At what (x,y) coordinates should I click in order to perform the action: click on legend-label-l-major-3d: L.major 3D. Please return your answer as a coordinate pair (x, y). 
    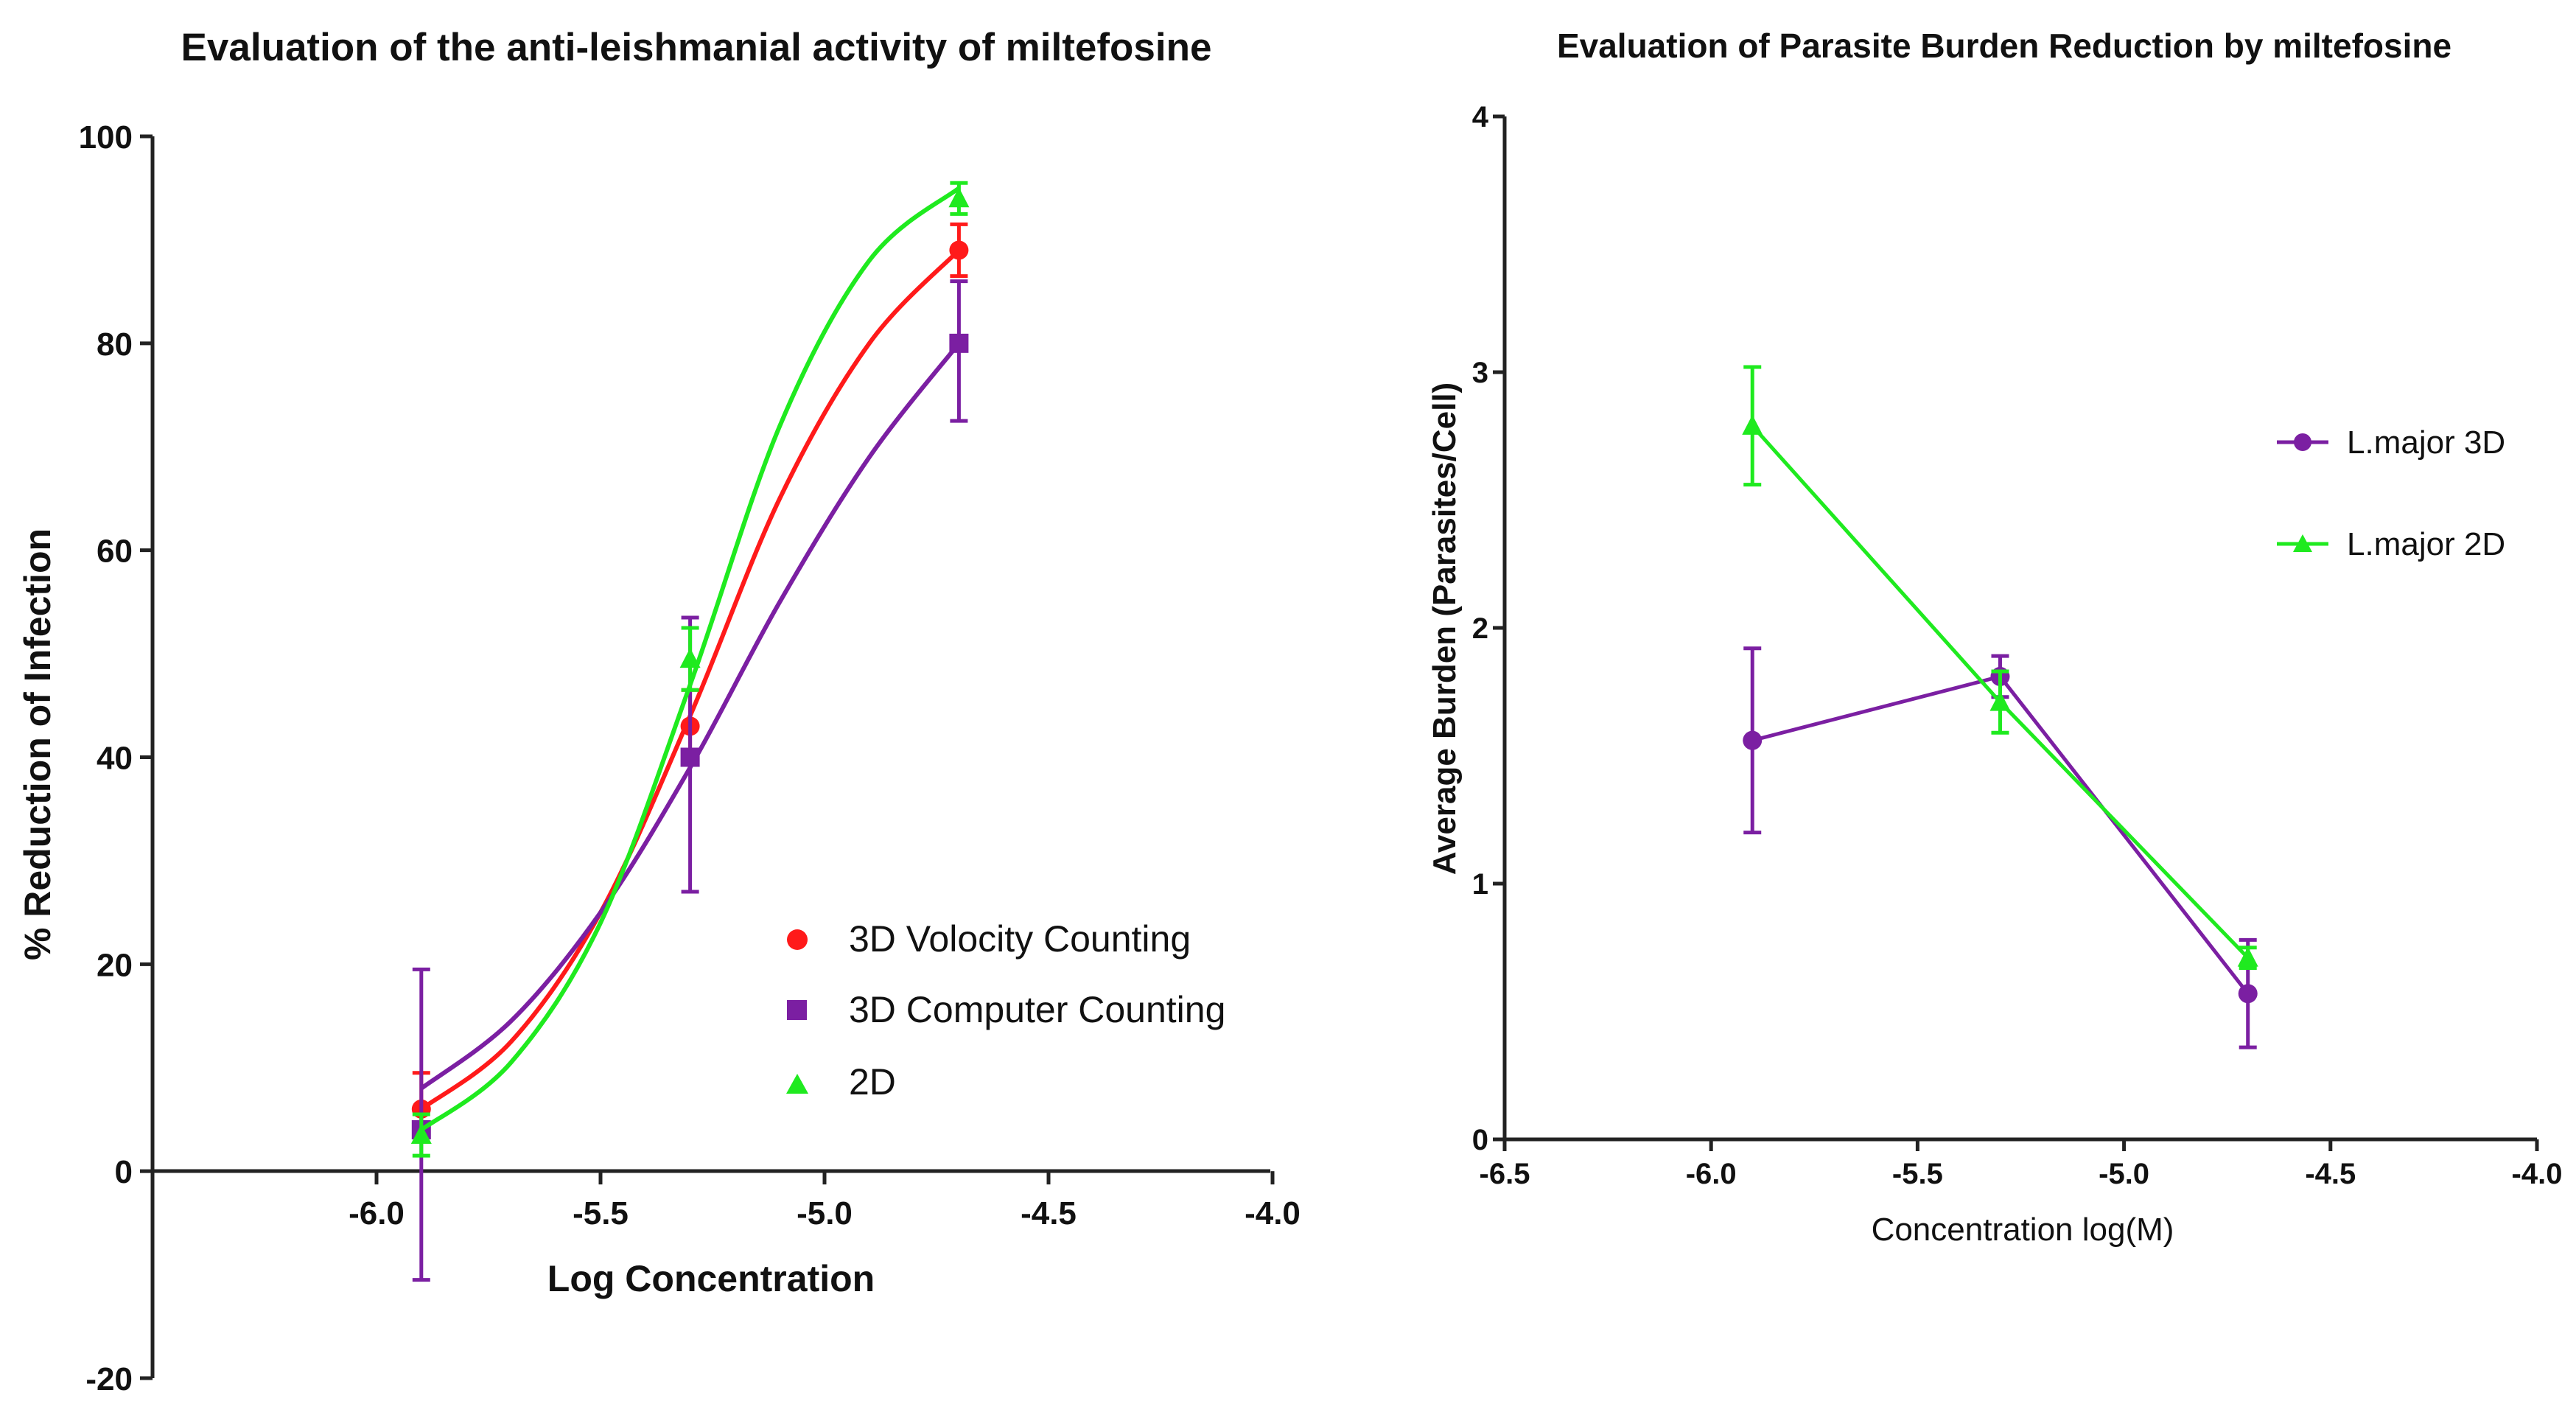
    Looking at the image, I should click on (2426, 442).